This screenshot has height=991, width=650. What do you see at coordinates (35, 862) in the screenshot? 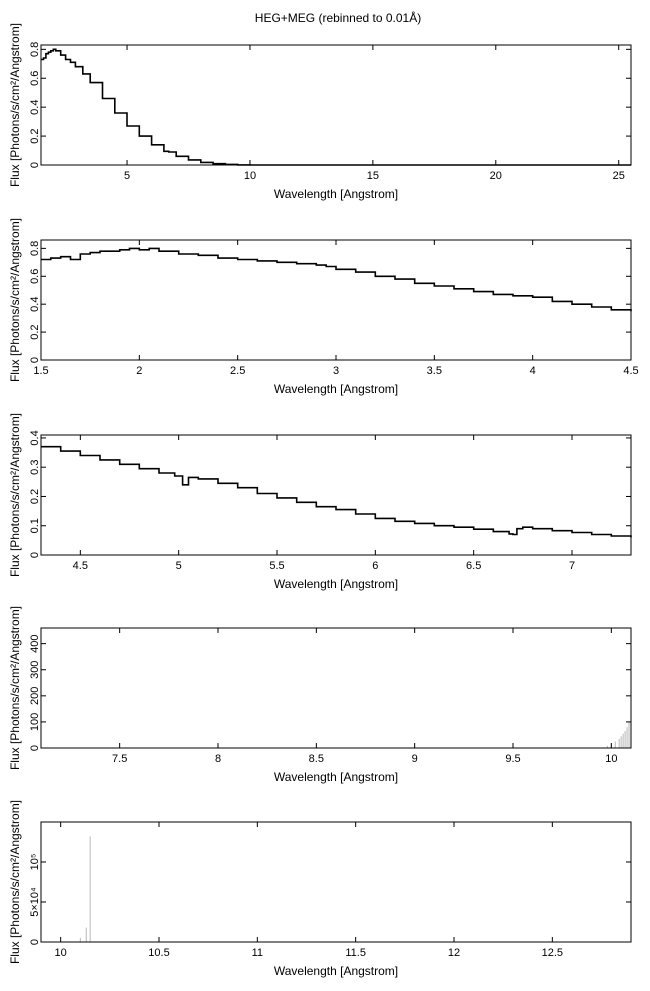
I see `y-tick-label: 10⁵` at bounding box center [35, 862].